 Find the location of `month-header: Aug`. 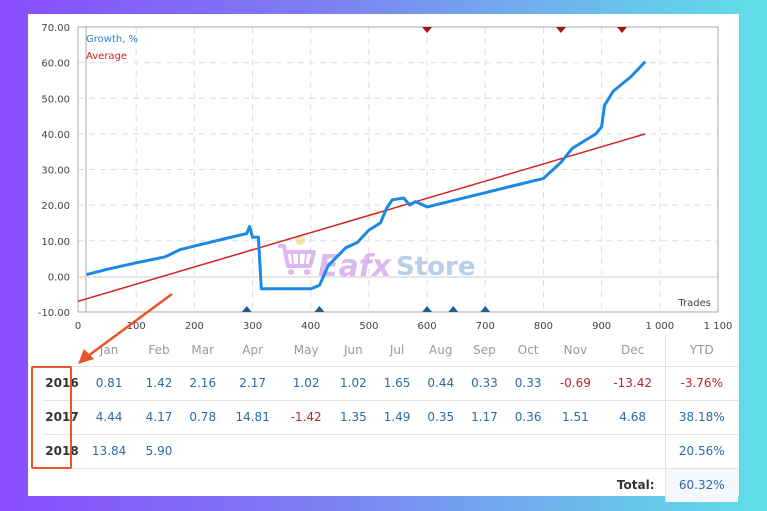

month-header: Aug is located at coordinates (441, 349).